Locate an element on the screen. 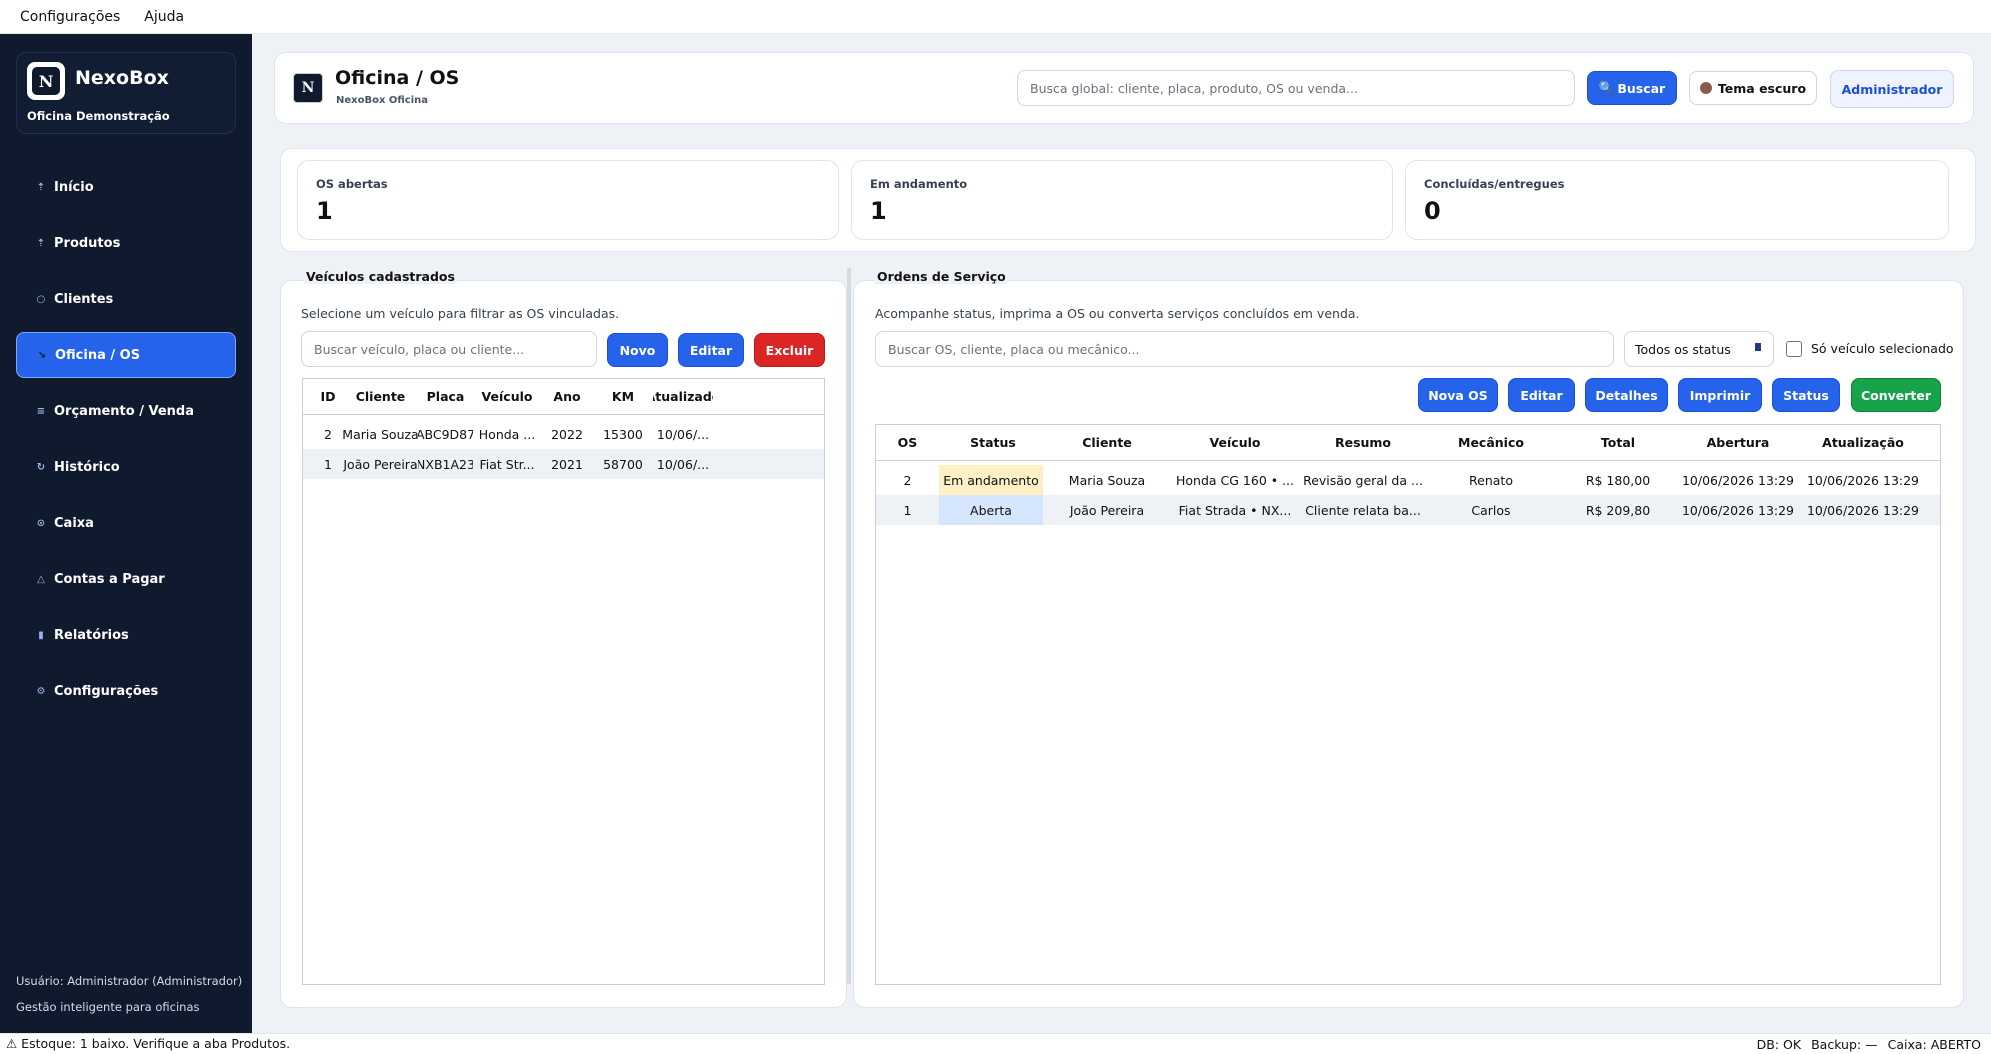 This screenshot has width=1991, height=1054. table-cell: Maria Souza is located at coordinates (1107, 480).